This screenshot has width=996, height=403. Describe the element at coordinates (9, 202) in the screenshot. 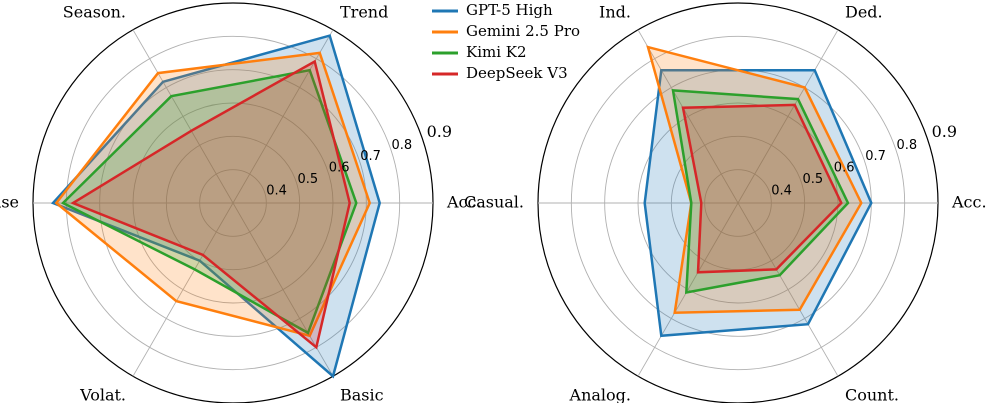

I see `axis-label-noise: Noise` at that location.